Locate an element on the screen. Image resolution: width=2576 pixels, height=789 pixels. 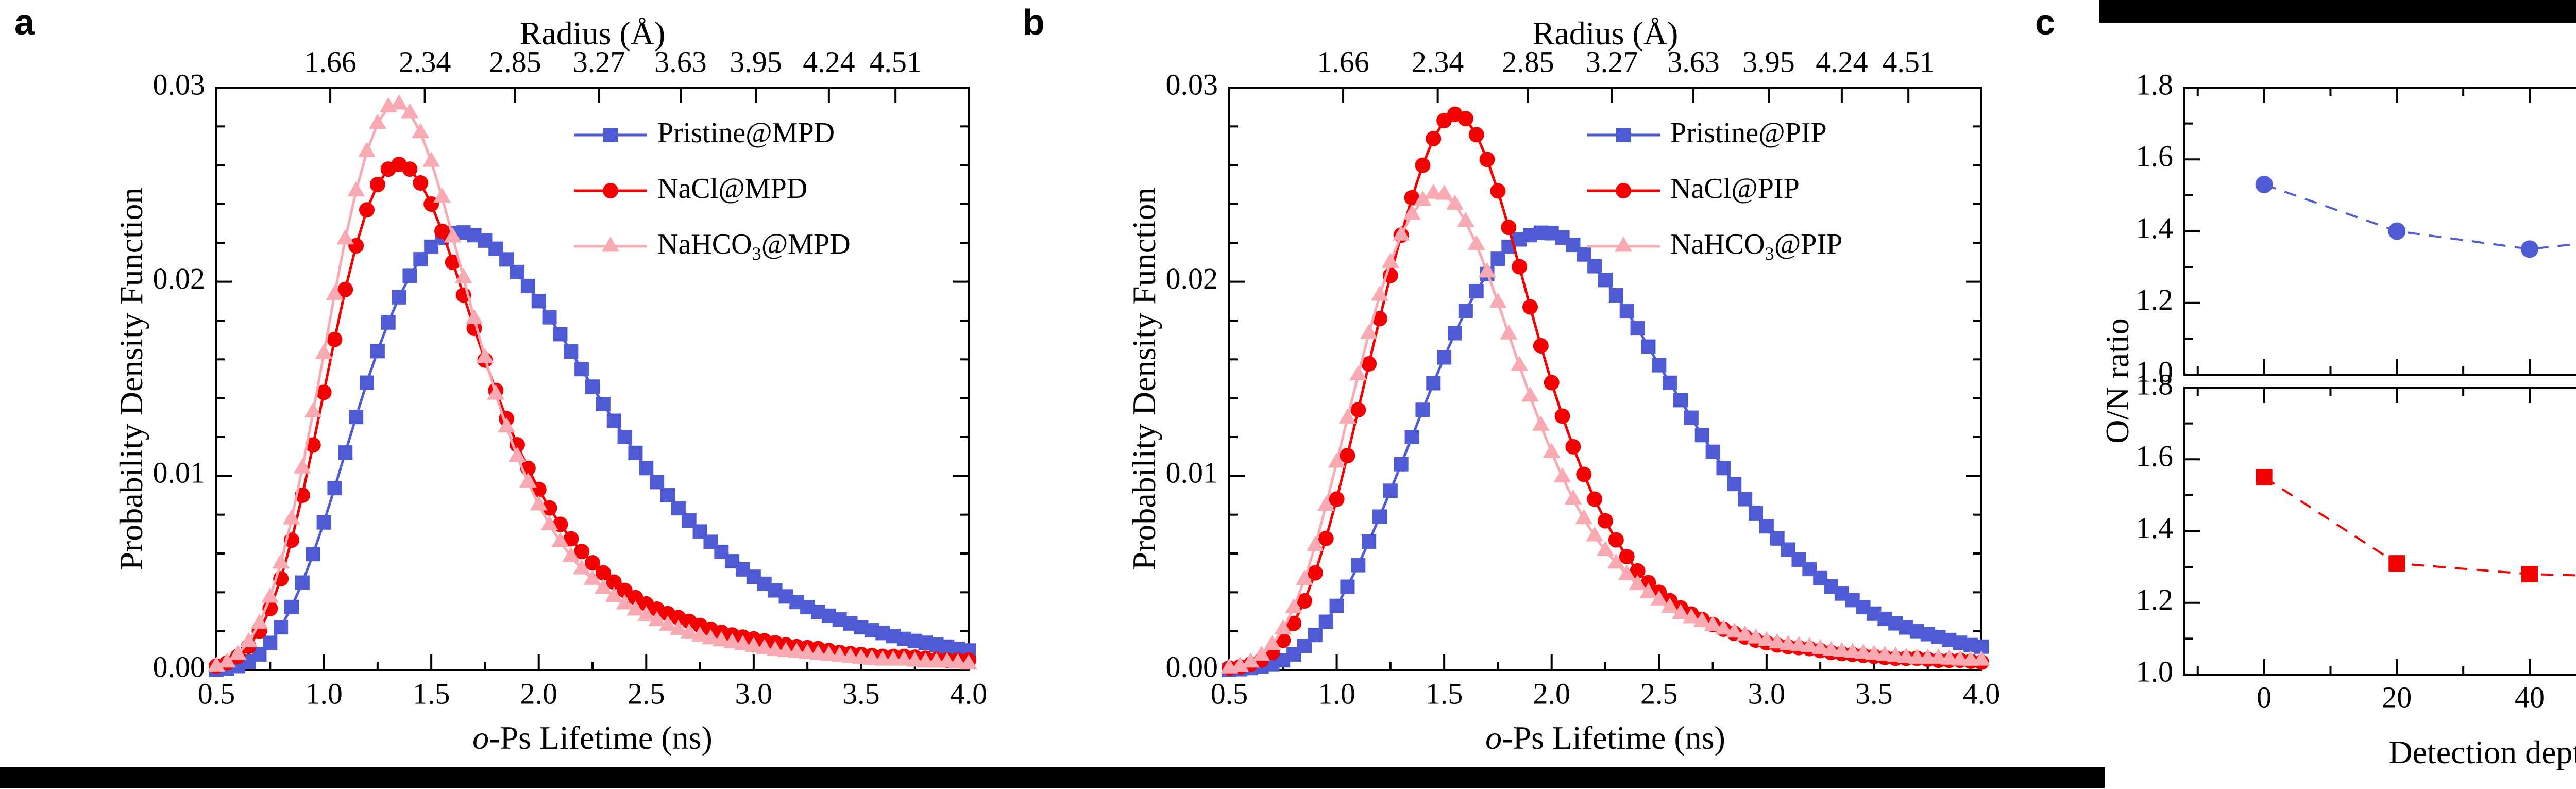
legend-item: Pristine@PIP is located at coordinates (1713, 135).